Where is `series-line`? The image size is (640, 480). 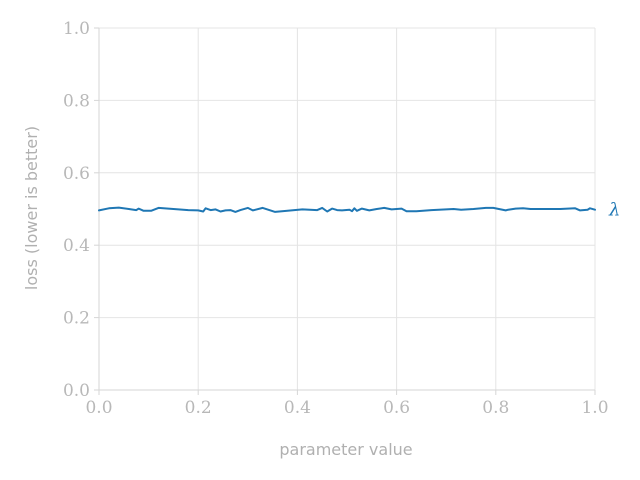 series-line is located at coordinates (347, 209).